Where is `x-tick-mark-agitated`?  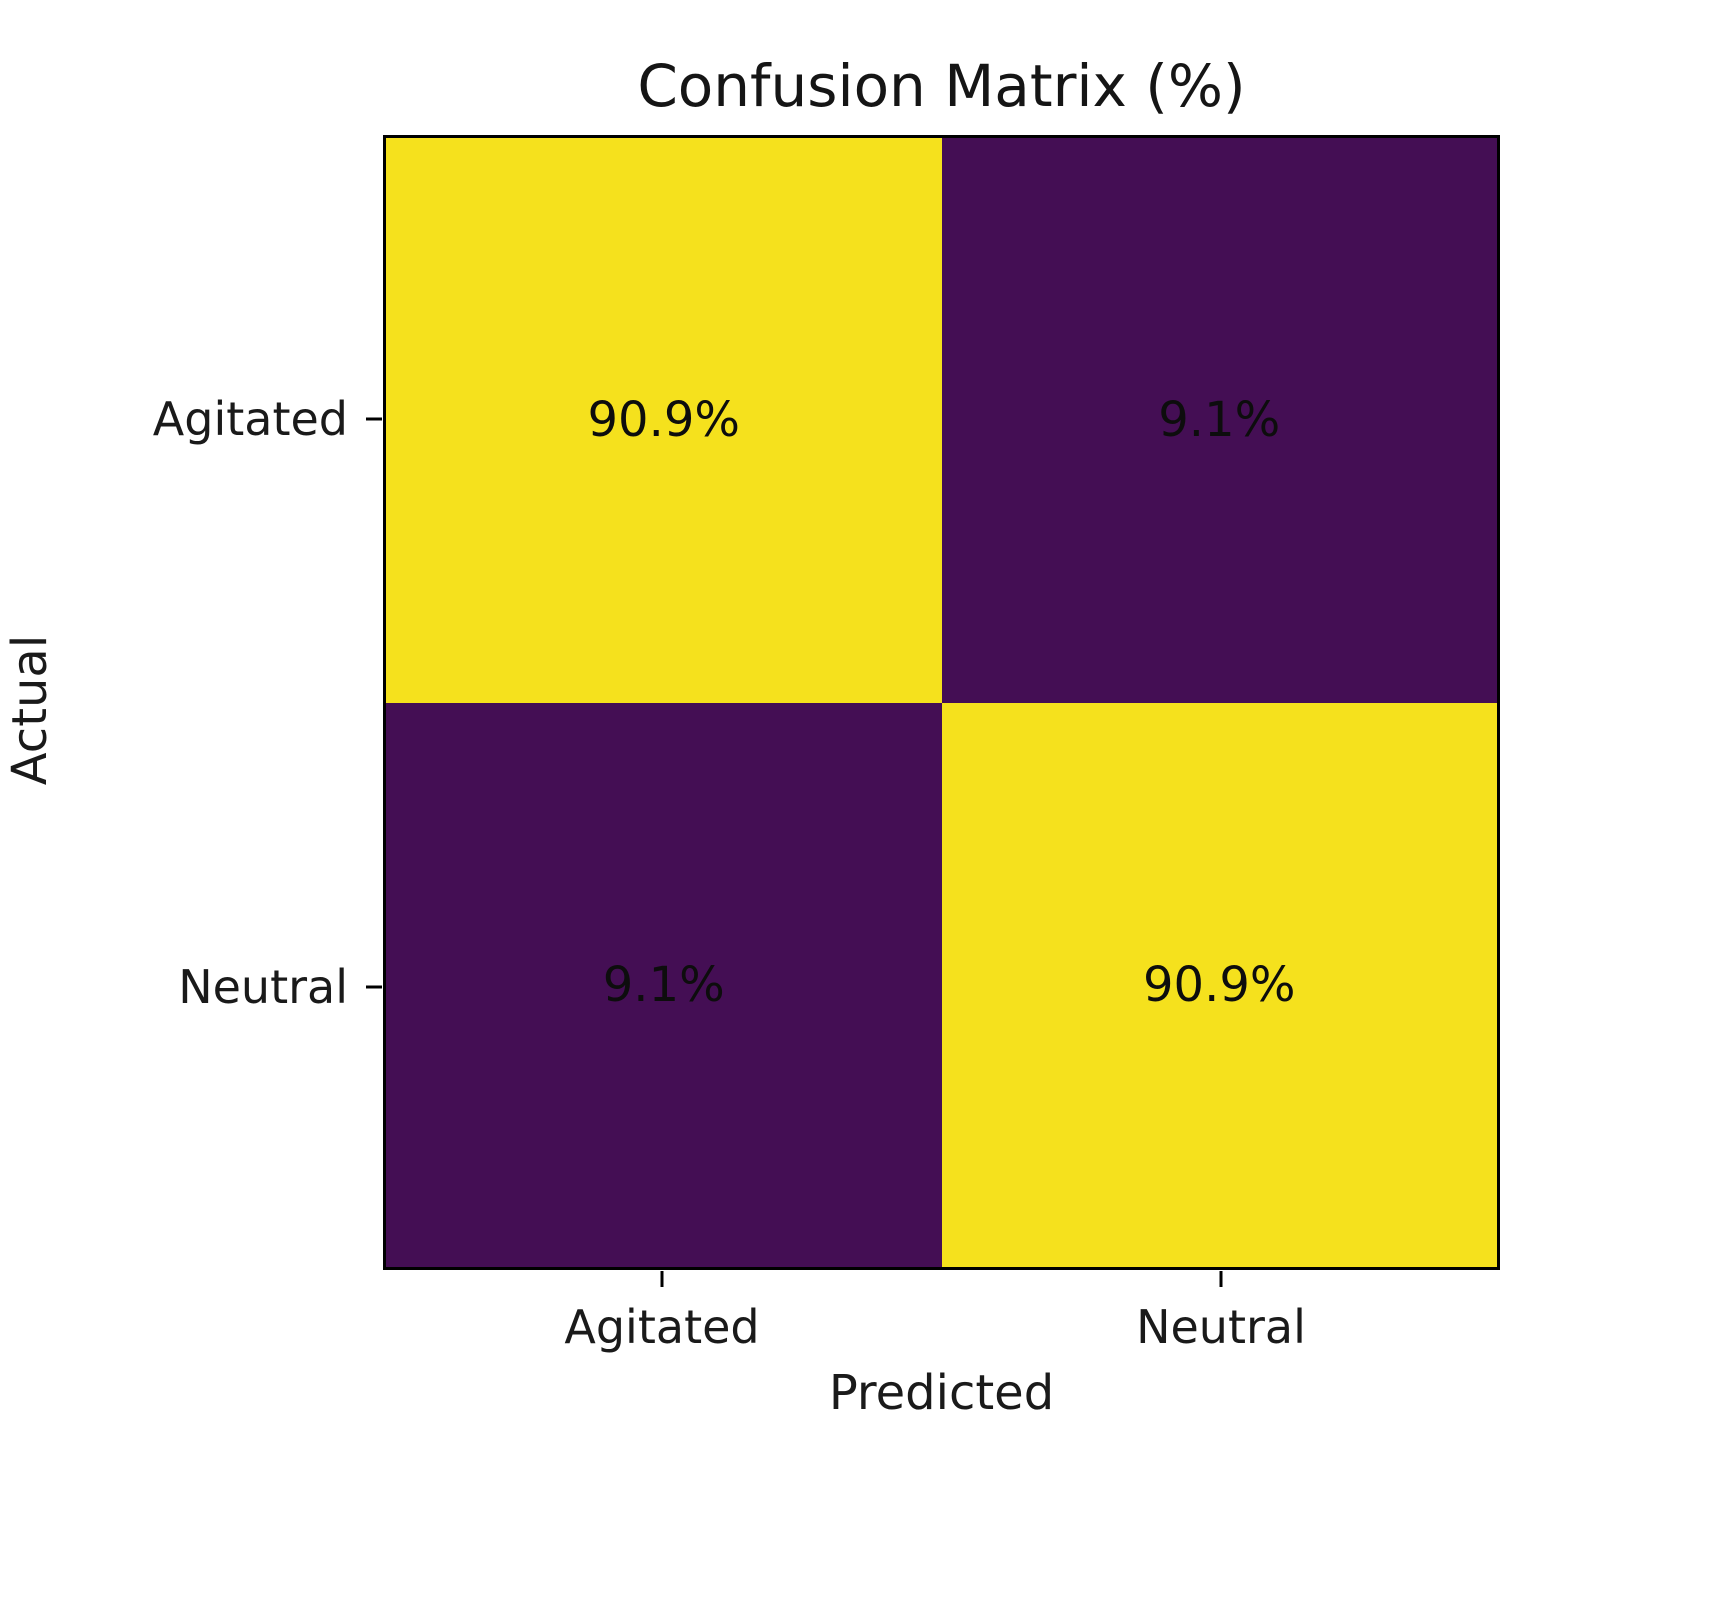
x-tick-mark-agitated is located at coordinates (662, 1279).